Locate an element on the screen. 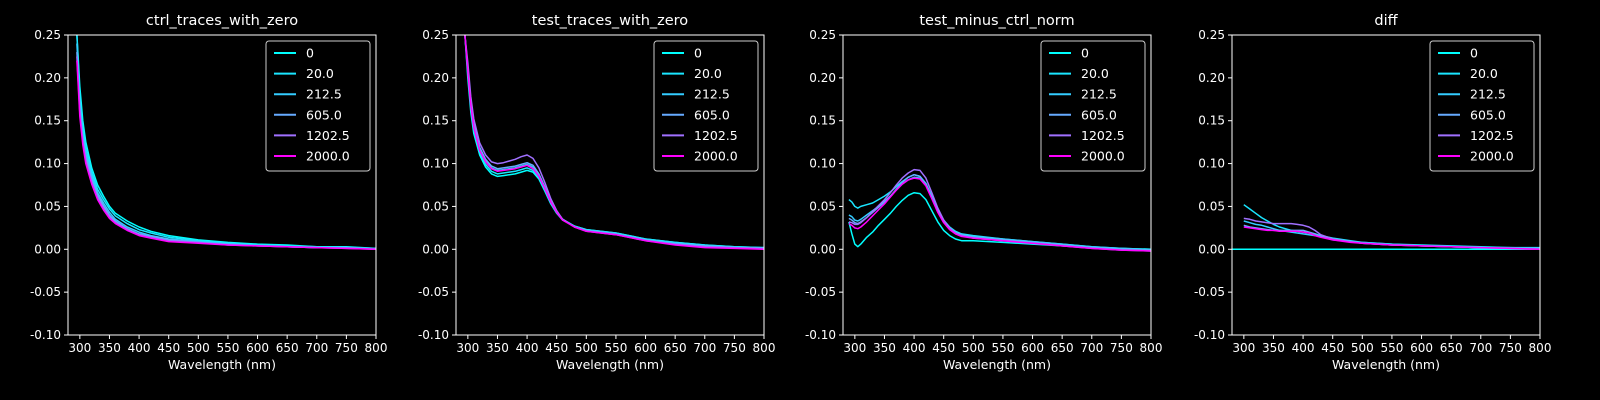  series-line-20.0 is located at coordinates (614, 142).